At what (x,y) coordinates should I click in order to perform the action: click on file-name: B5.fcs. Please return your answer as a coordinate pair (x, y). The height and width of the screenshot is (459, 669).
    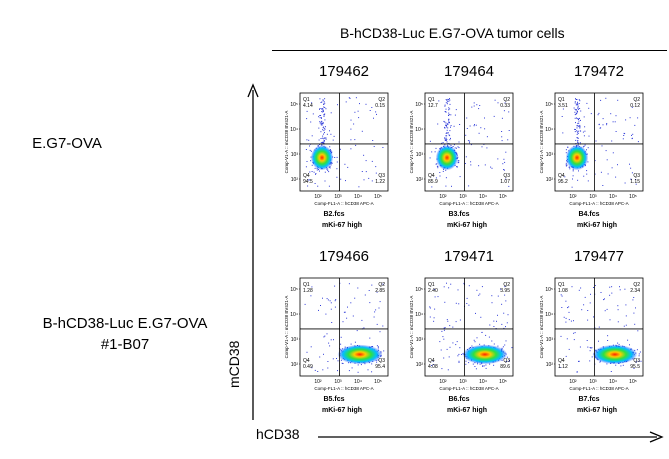
    Looking at the image, I should click on (333, 399).